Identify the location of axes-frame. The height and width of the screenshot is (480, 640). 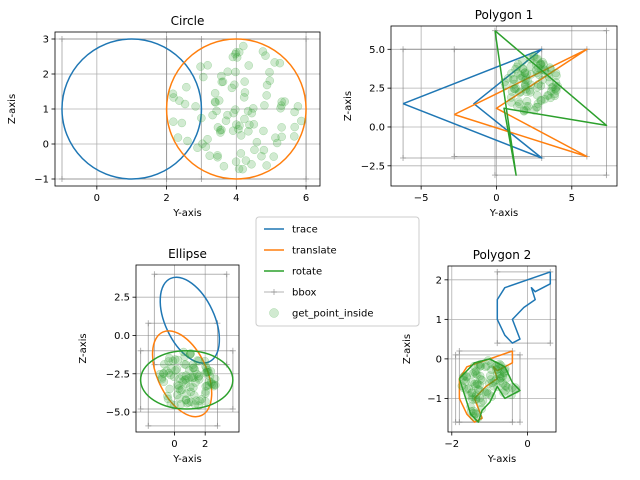
(502, 349).